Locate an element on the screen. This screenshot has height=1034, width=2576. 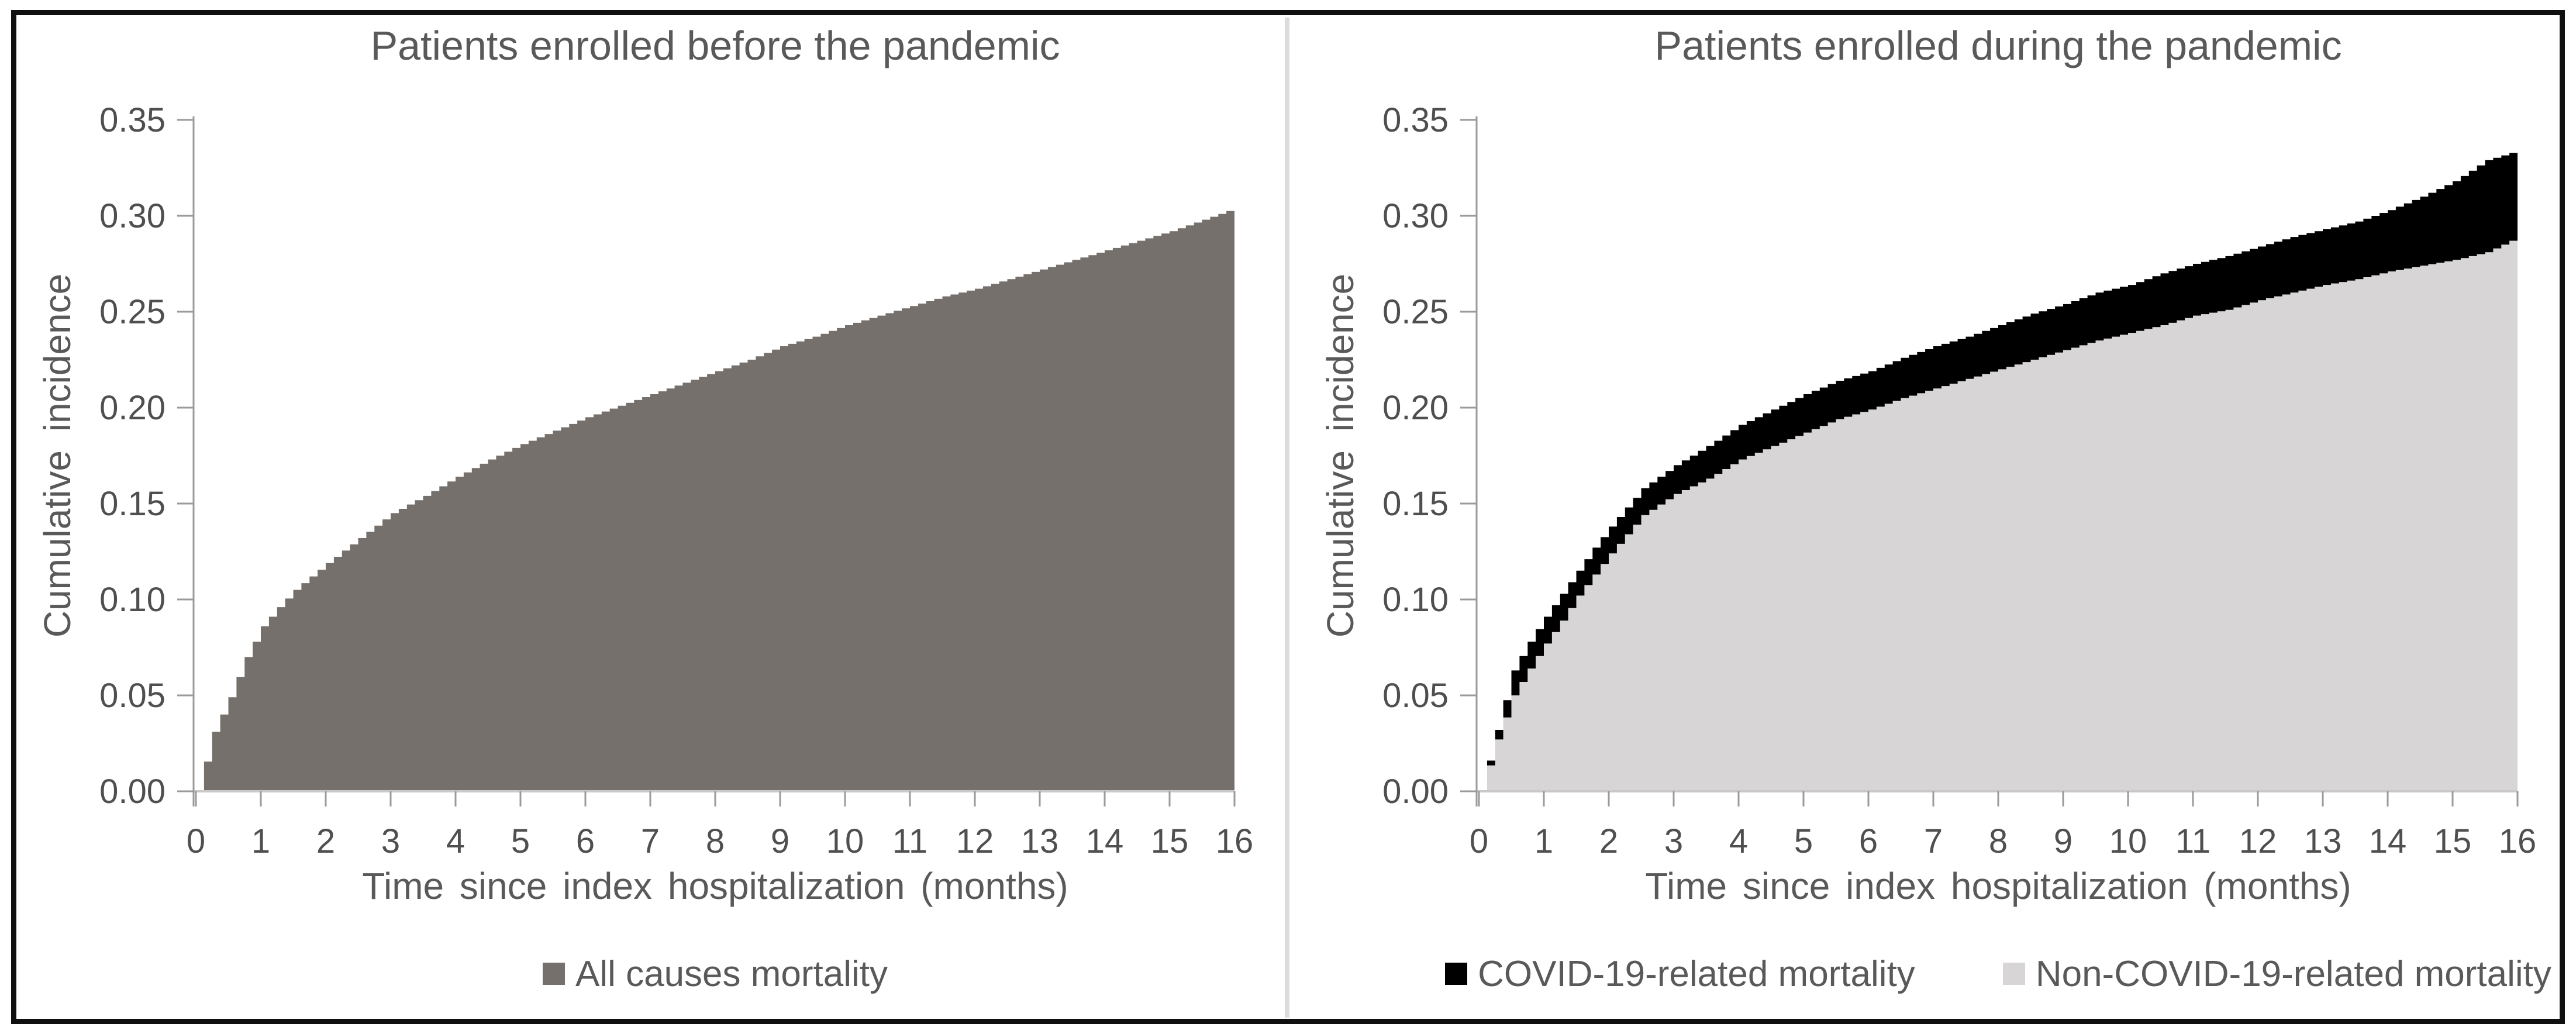
legend-item-non-covid: Non-COVID-19-related mortality is located at coordinates (2276, 974).